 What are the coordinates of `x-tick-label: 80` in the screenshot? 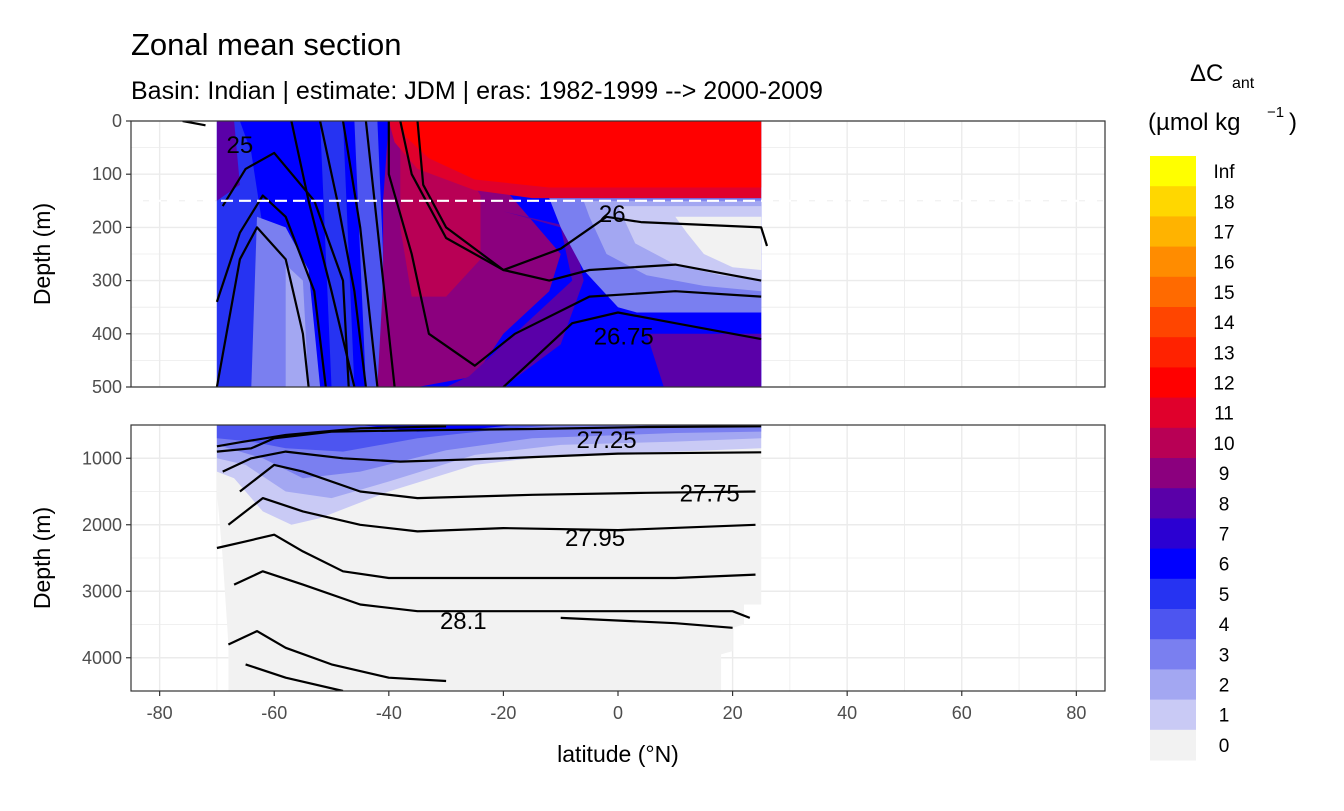 It's located at (1076, 713).